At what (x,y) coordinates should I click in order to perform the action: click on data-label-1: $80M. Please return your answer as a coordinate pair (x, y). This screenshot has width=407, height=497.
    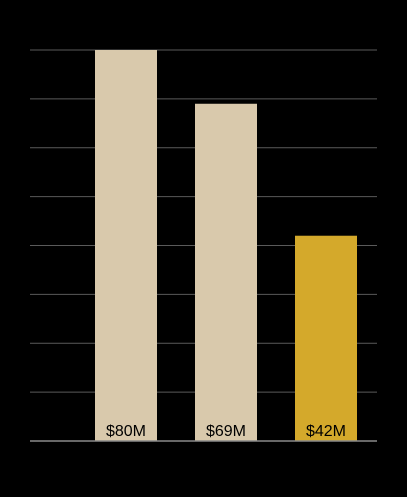
    Looking at the image, I should click on (126, 431).